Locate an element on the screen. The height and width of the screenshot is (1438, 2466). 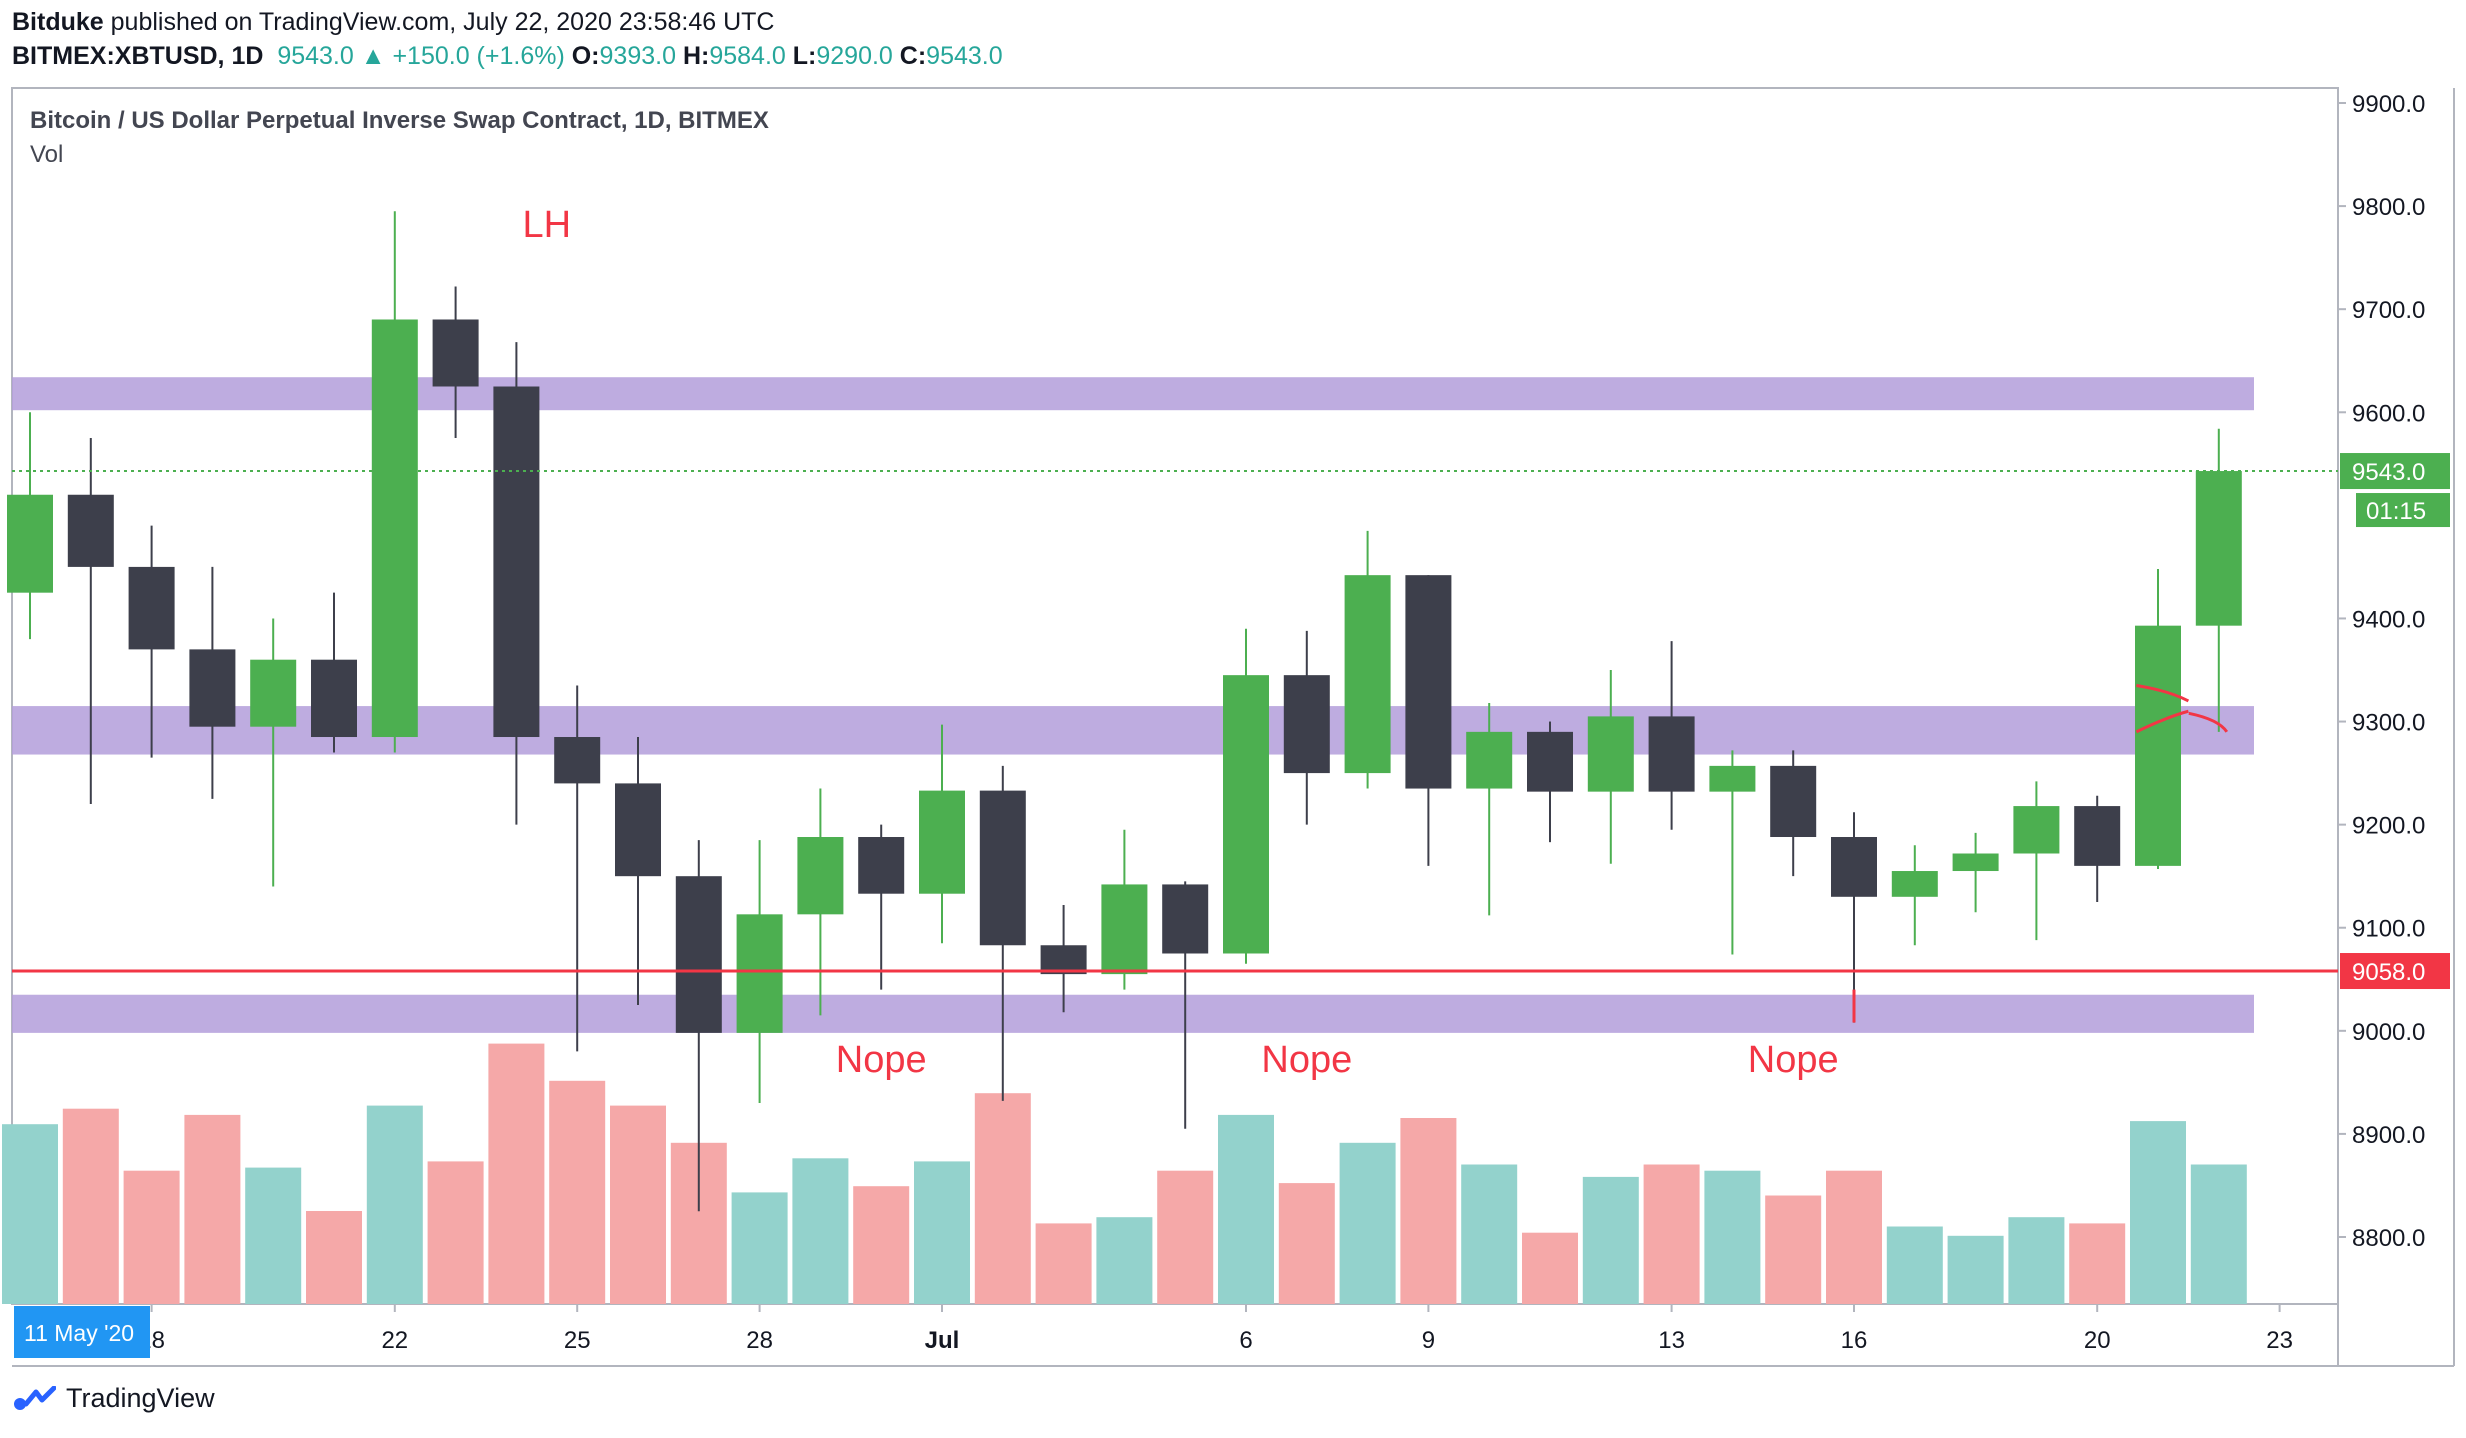
annotation-label: LH is located at coordinates (547, 225).